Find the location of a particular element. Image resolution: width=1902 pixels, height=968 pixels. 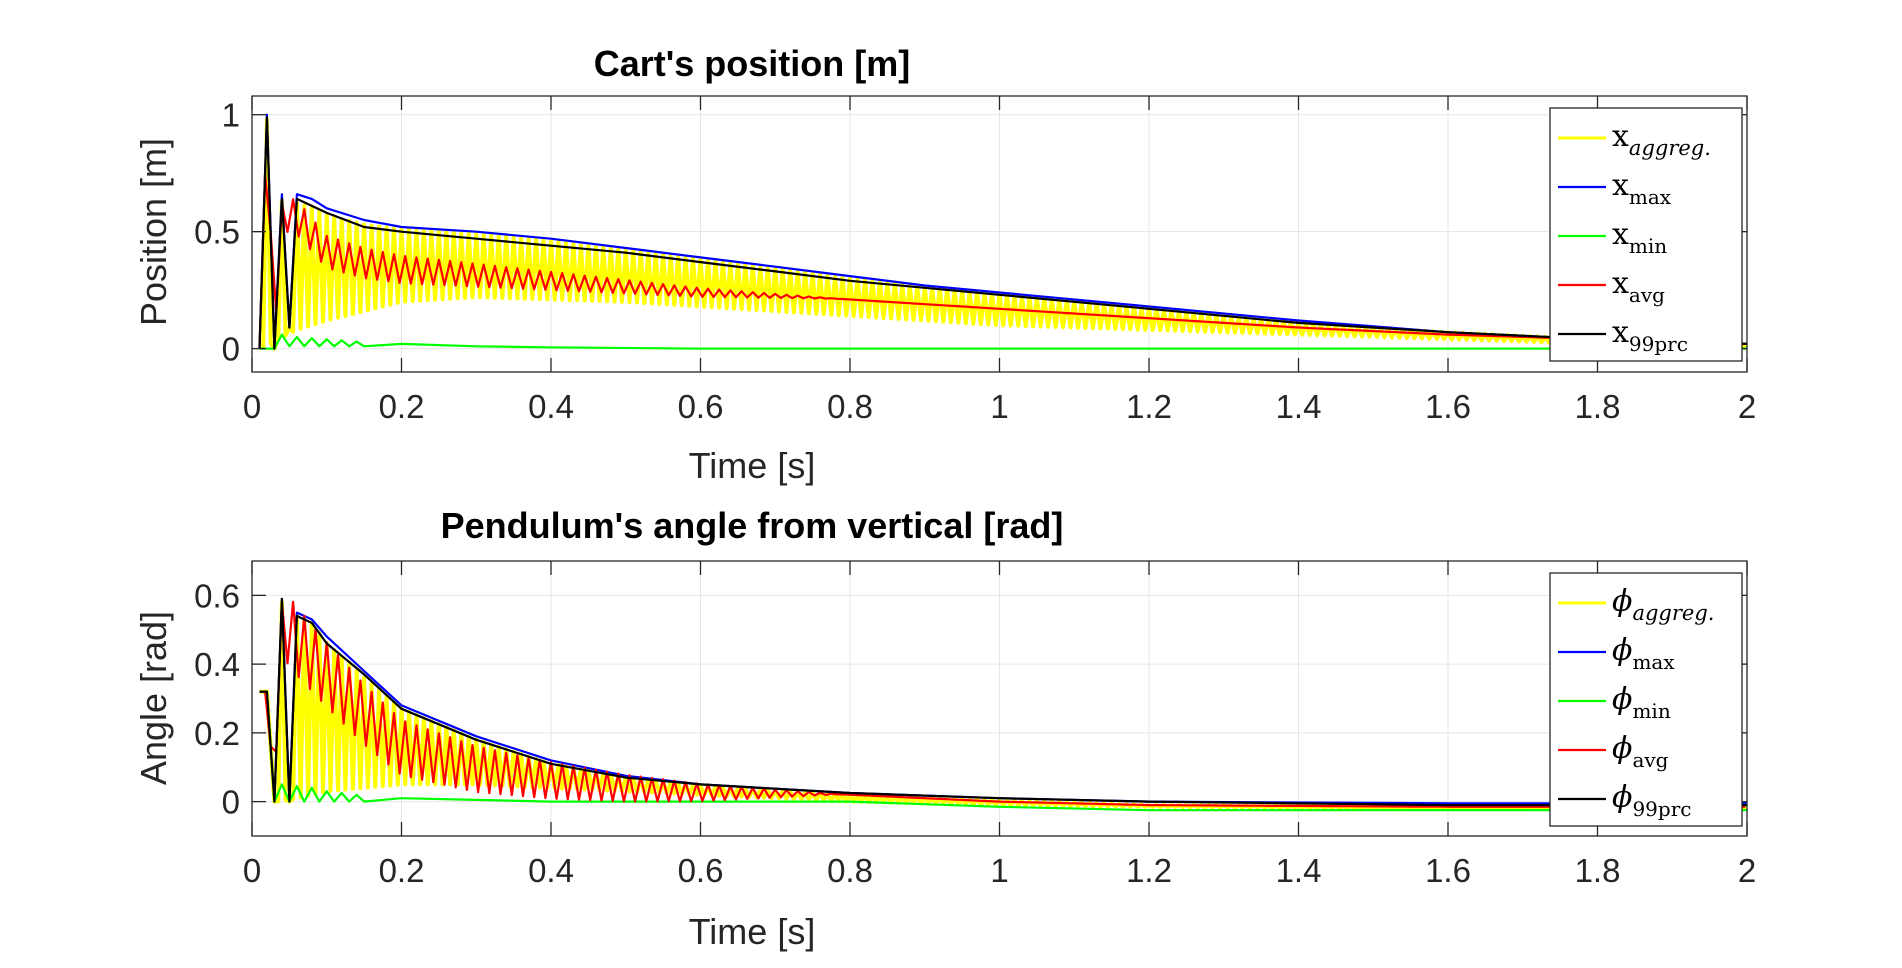

legend-label: xmax is located at coordinates (1642, 188).